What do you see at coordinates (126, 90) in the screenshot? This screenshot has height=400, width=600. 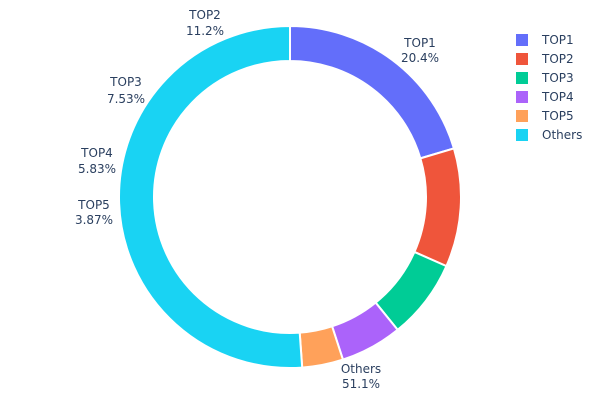 I see `slice-label-top3: TOP3 7.53%` at bounding box center [126, 90].